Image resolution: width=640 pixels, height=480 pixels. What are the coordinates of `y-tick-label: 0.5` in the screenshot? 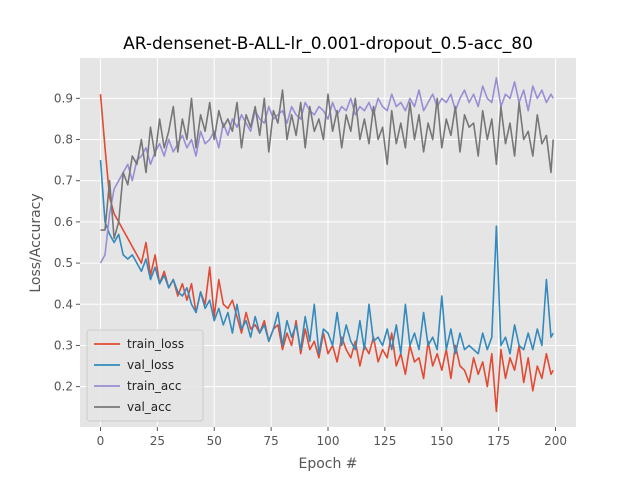 It's located at (63, 263).